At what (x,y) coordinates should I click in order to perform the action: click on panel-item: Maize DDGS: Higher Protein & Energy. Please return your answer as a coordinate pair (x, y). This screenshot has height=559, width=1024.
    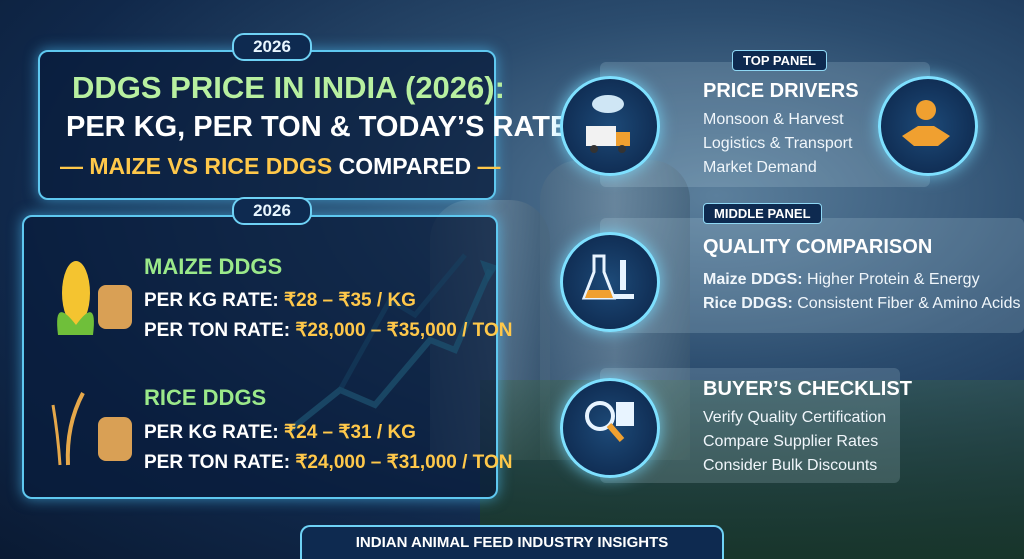
    Looking at the image, I should click on (861, 280).